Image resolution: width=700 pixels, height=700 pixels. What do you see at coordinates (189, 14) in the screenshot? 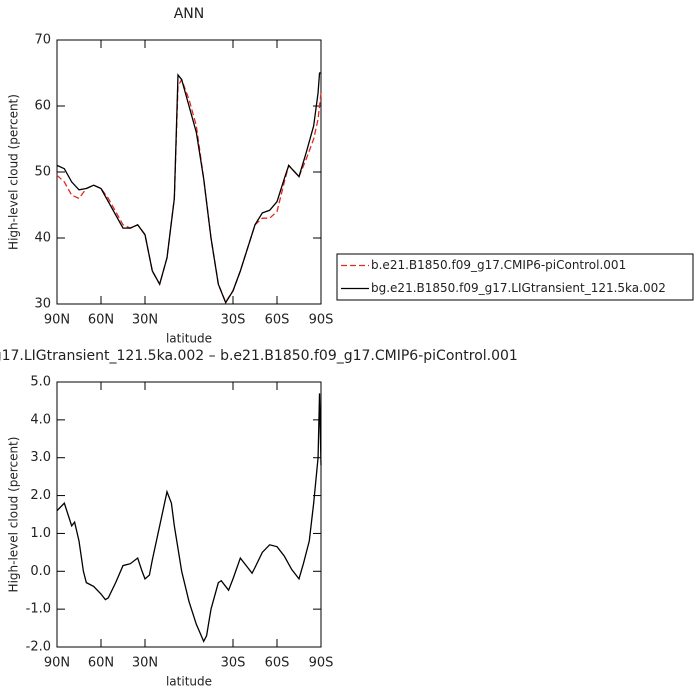
I see `chart-title: ANN` at bounding box center [189, 14].